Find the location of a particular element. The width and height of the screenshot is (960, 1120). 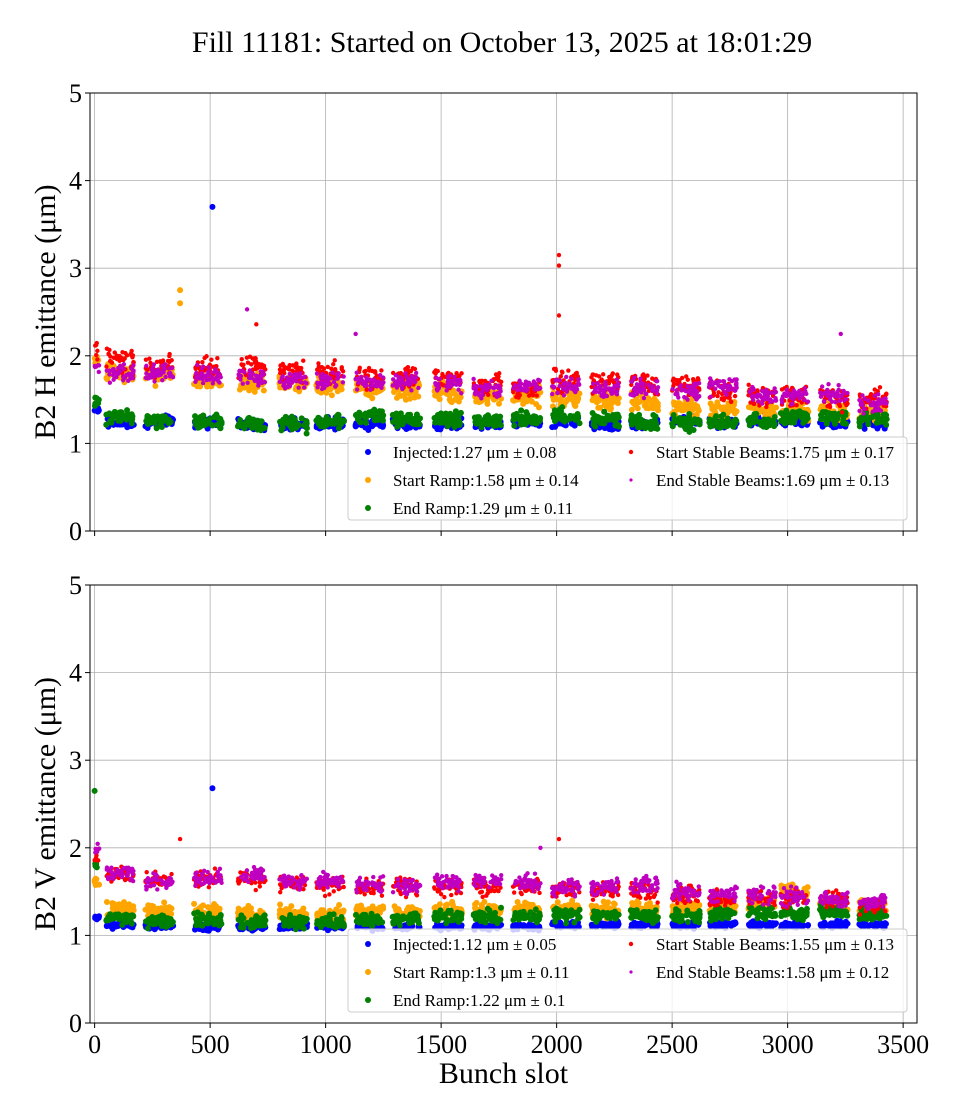

x-tick-label: 1500 is located at coordinates (441, 1044).